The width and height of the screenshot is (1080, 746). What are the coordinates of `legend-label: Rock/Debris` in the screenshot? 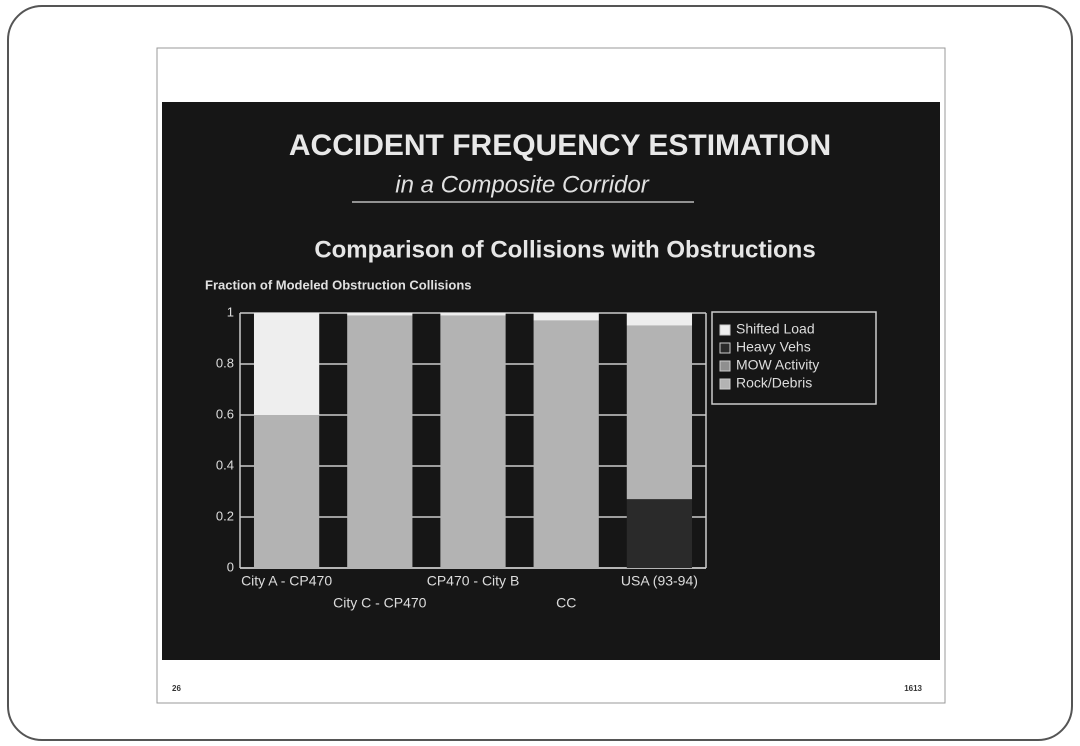 It's located at (774, 383).